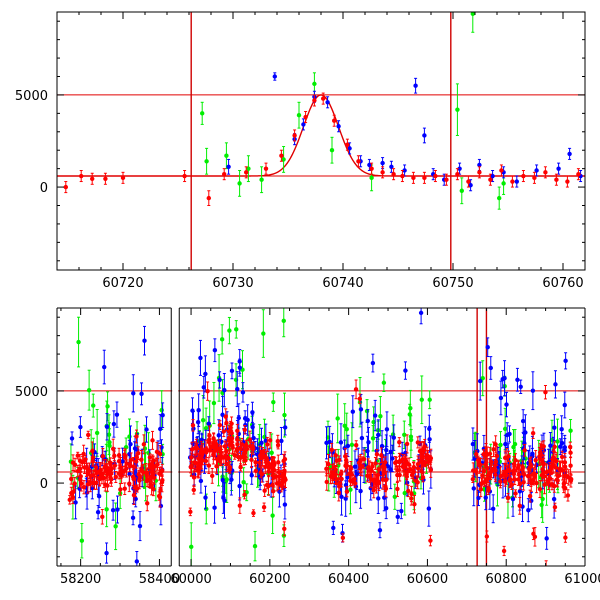 The image size is (600, 600). What do you see at coordinates (427, 579) in the screenshot?
I see `x-tick-label: 60600` at bounding box center [427, 579].